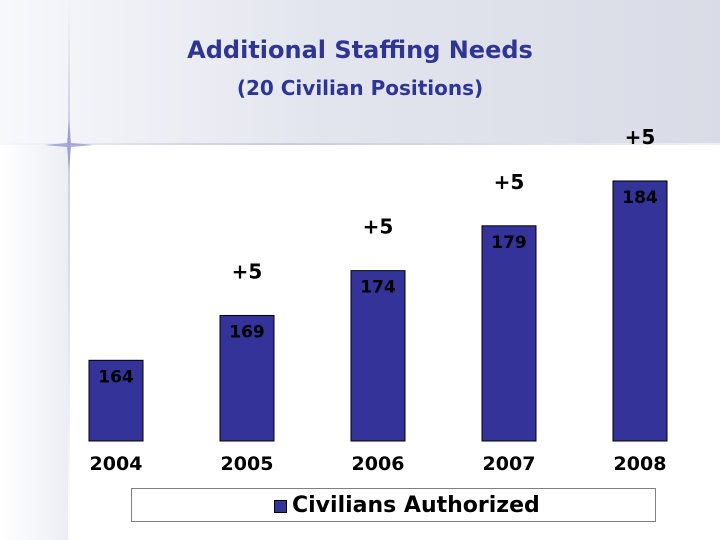 This screenshot has width=720, height=540. I want to click on x-tick-label-2008: 2008, so click(640, 464).